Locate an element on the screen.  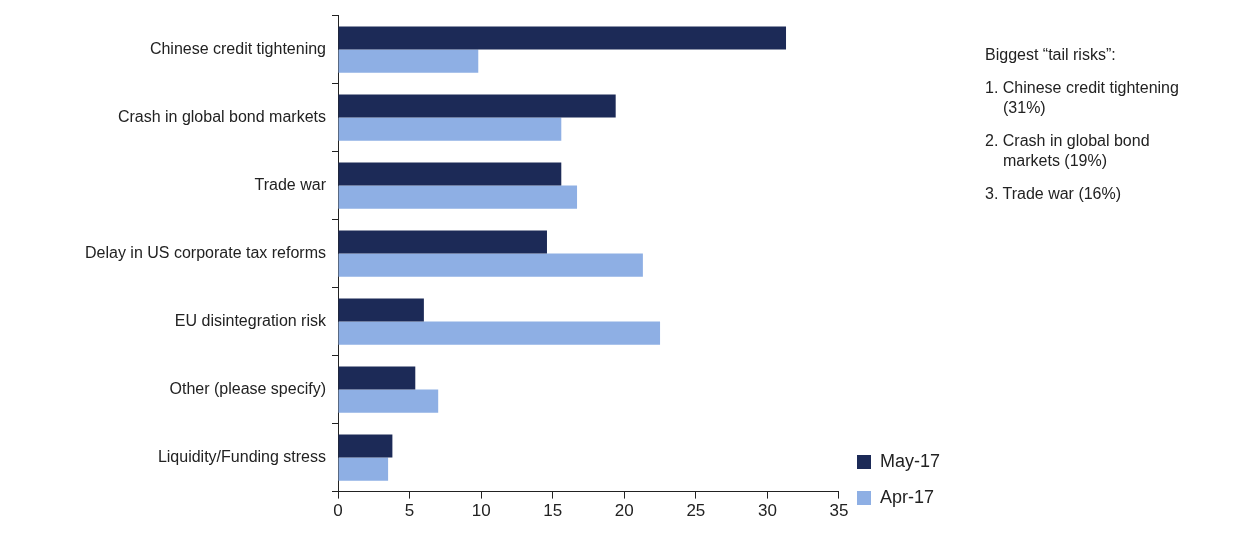
x-tick-label: 35 is located at coordinates (839, 511).